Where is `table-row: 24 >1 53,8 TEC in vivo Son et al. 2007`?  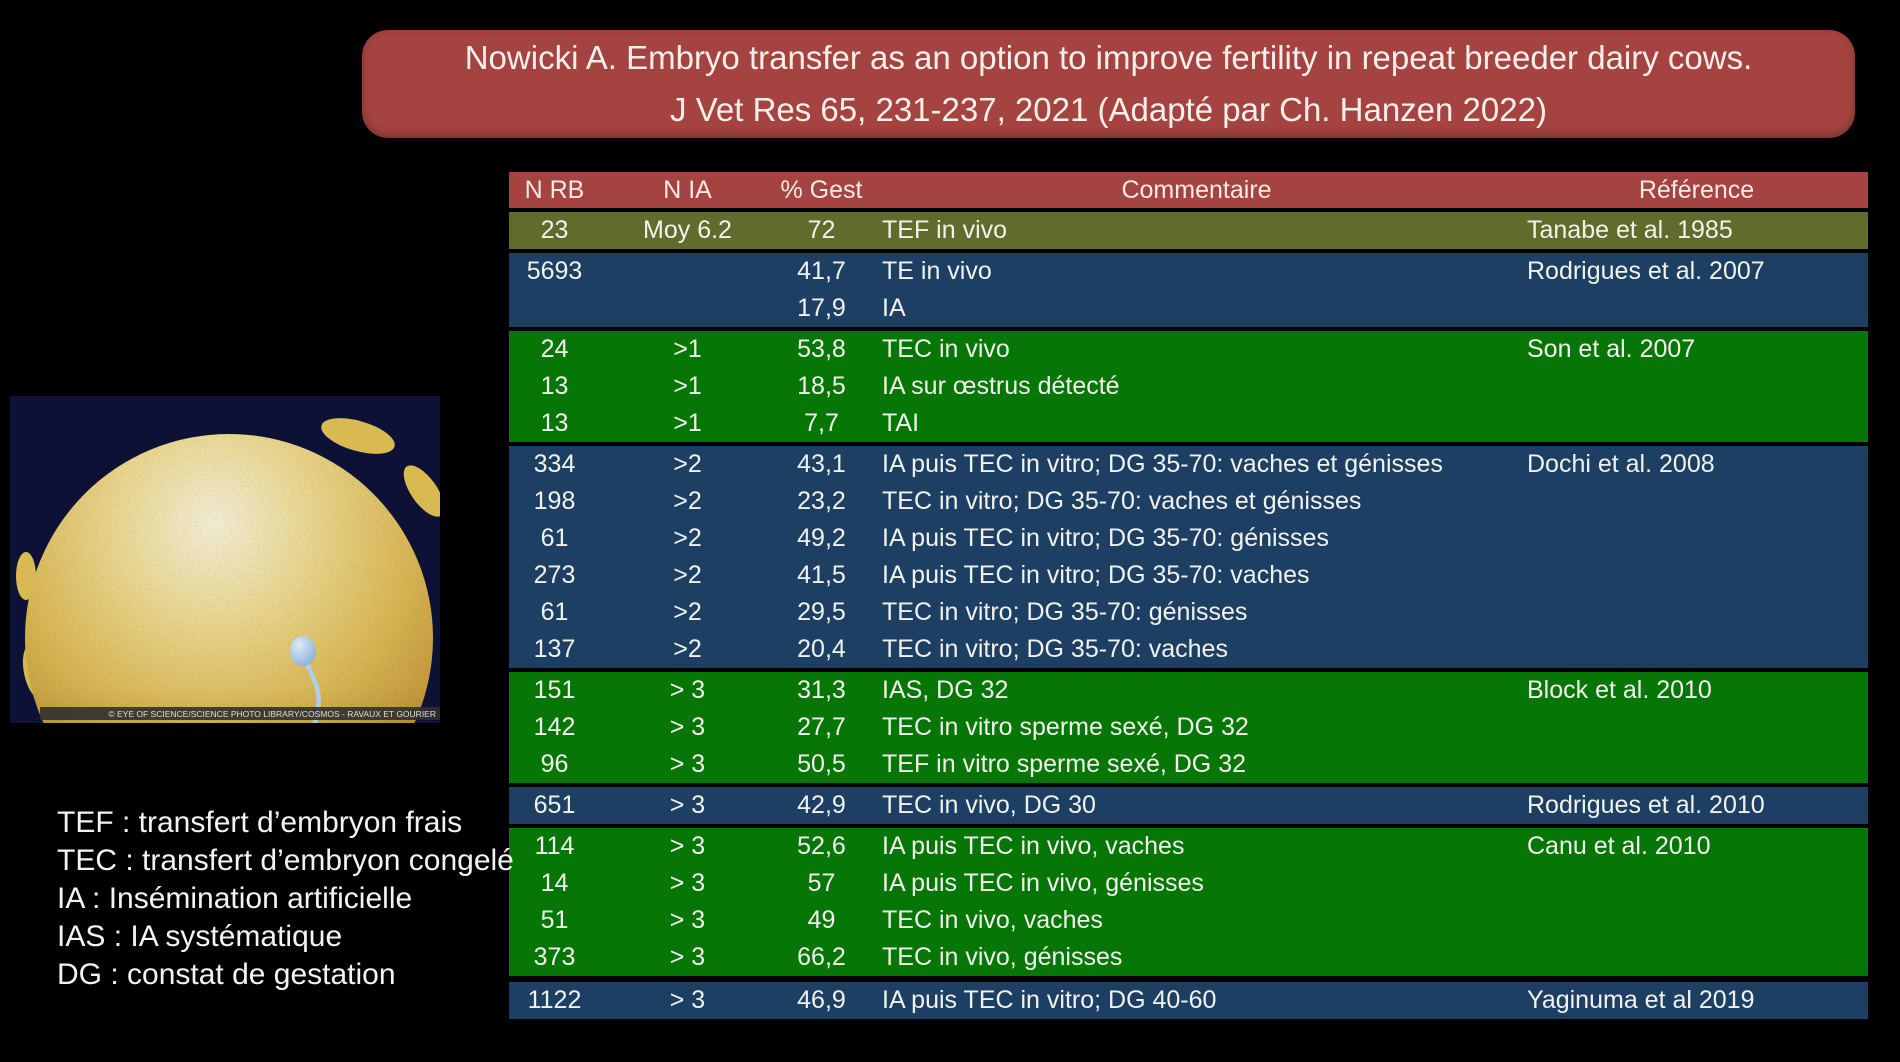
table-row: 24 >1 53,8 TEC in vivo Son et al. 2007 is located at coordinates (1188, 349).